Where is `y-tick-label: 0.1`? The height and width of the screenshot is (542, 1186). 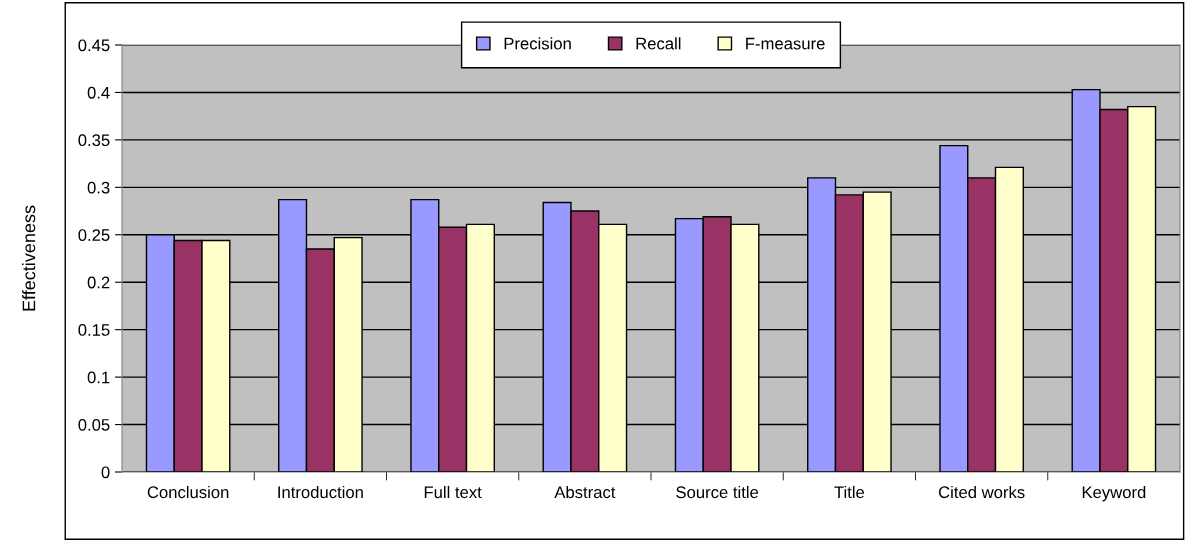
y-tick-label: 0.1 is located at coordinates (98, 377).